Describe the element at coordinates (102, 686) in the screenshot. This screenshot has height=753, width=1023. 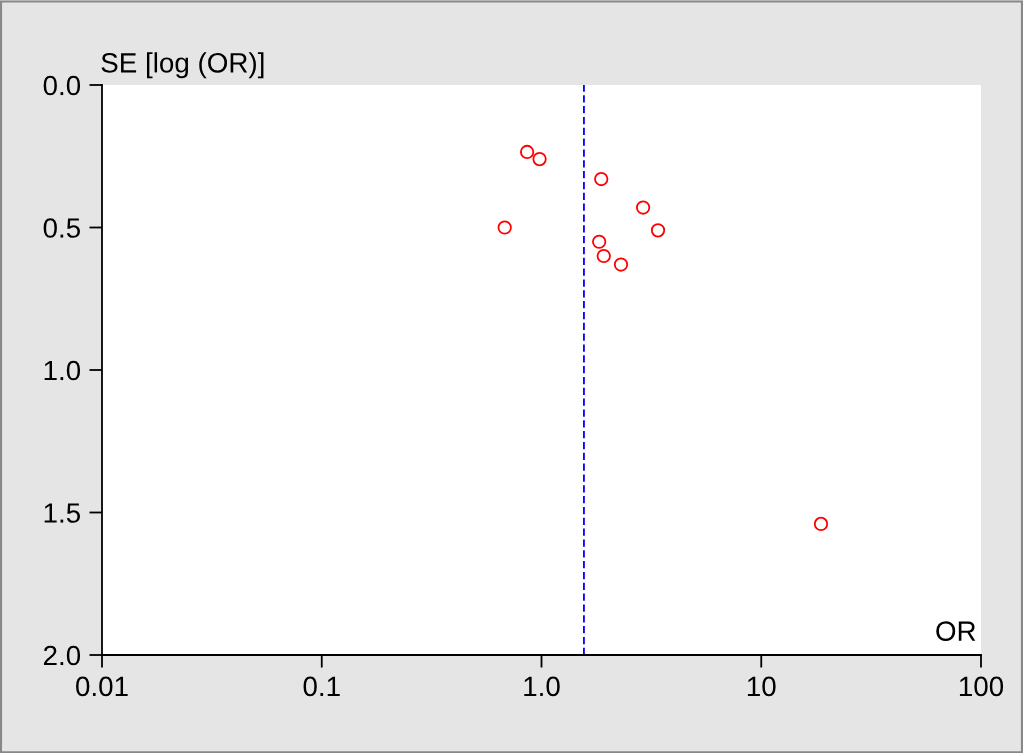
I see `x-tick-label: 0.01` at that location.